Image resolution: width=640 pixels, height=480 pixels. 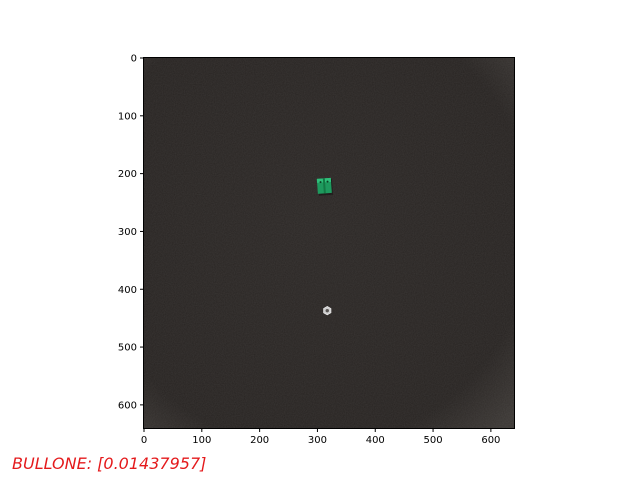 I want to click on y-axis: 0 100 200 300 400 500 600, so click(x=131, y=232).